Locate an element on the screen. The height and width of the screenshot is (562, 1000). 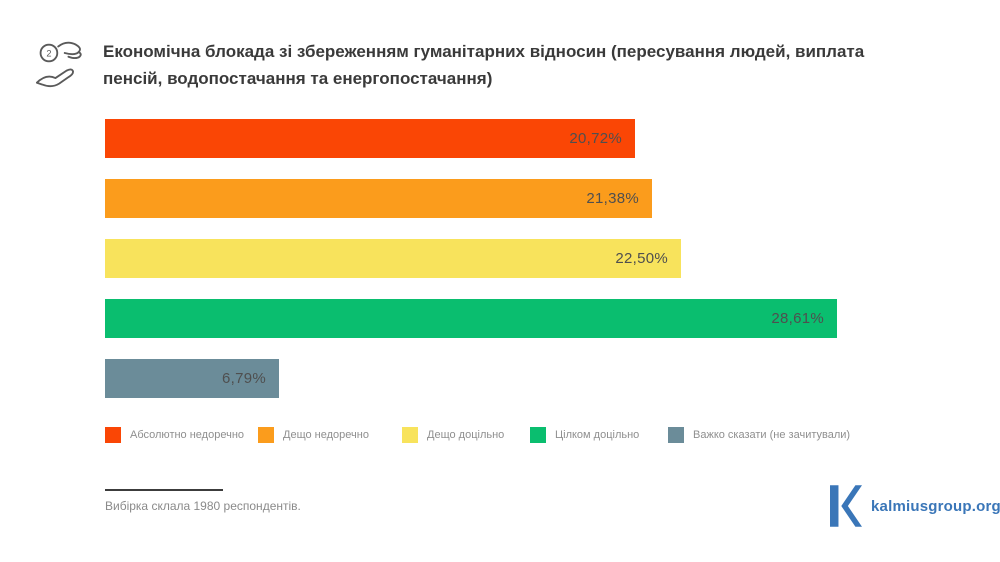
bar-row-1: 20,72% is located at coordinates (552, 138).